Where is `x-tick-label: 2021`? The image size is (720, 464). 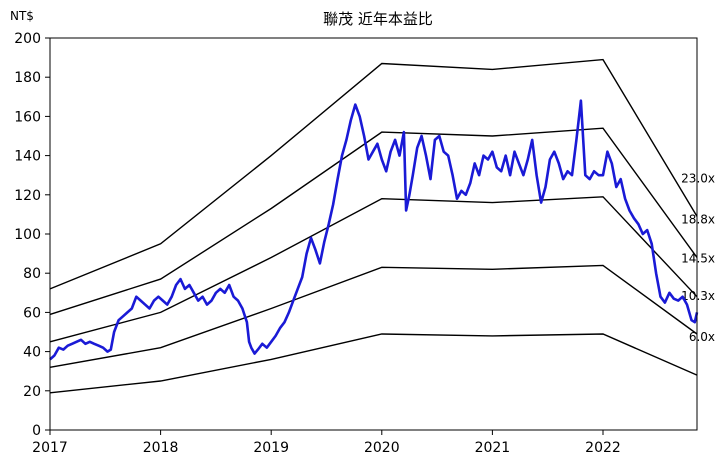 x-tick-label: 2021 is located at coordinates (493, 448).